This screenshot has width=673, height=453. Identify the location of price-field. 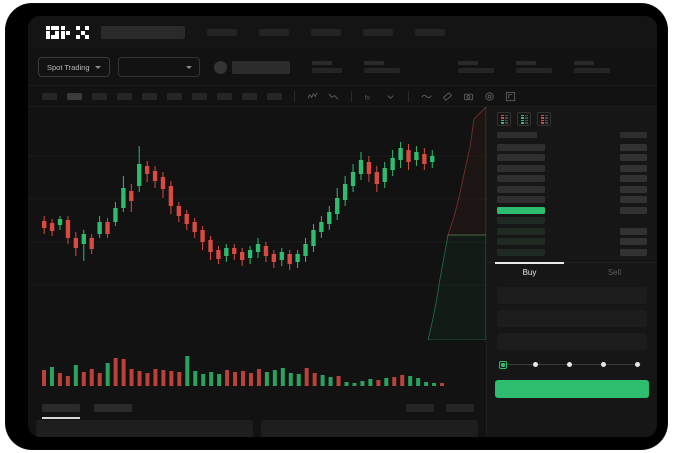
(572, 295).